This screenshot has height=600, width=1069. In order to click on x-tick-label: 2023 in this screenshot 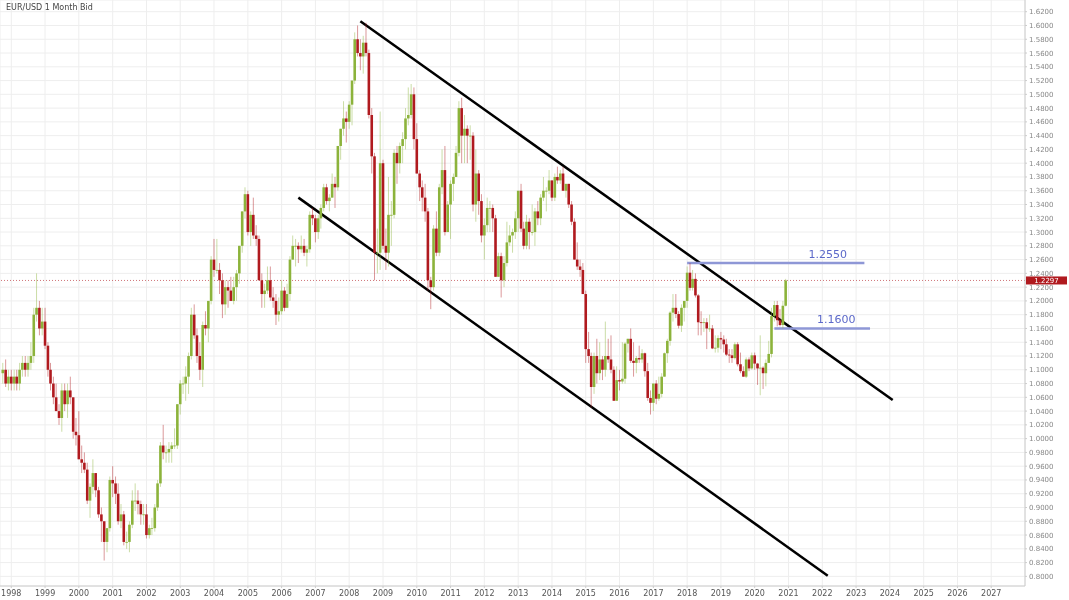, I will do `click(856, 593)`.